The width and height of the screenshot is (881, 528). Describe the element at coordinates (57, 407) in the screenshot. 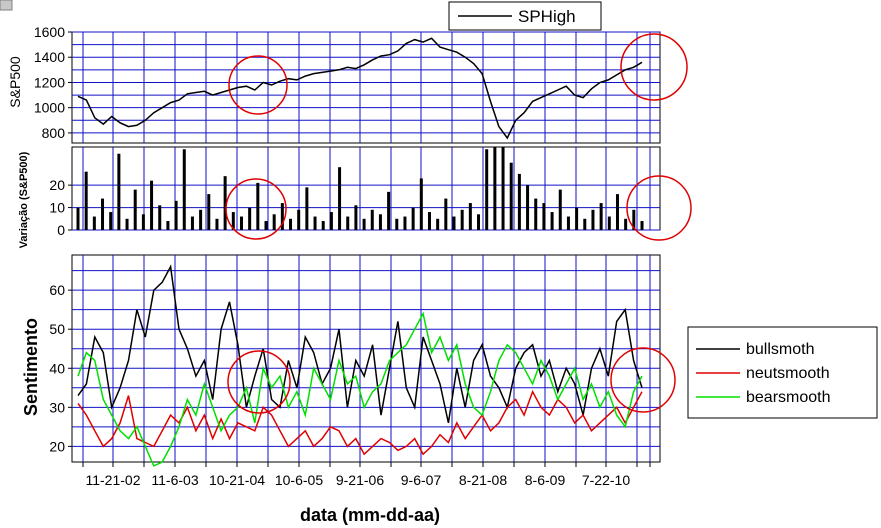

I see `y-tick-label: 30` at that location.